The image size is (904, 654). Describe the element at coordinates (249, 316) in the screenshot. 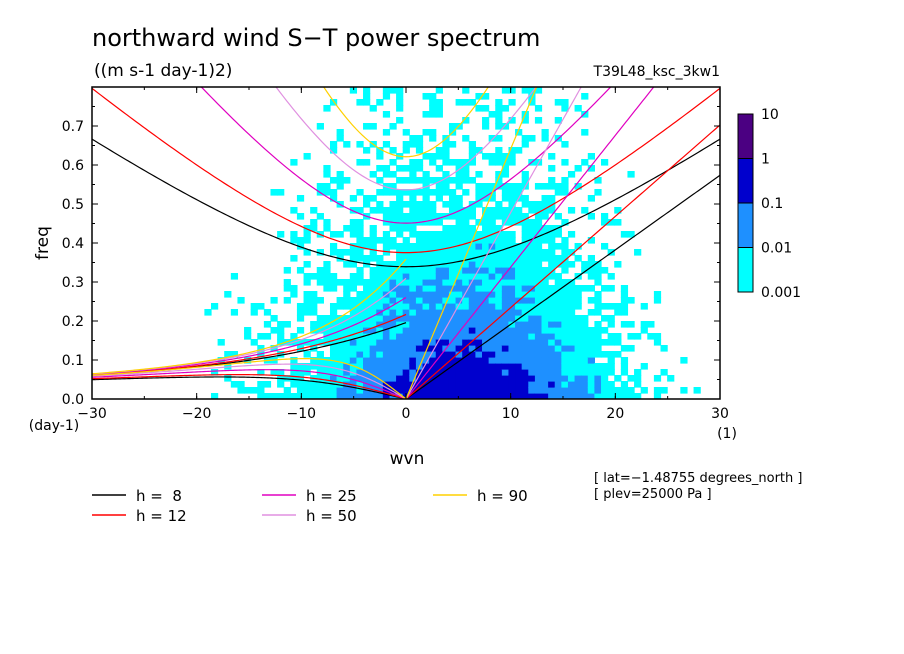

I see `dispersion-curve-h90` at that location.